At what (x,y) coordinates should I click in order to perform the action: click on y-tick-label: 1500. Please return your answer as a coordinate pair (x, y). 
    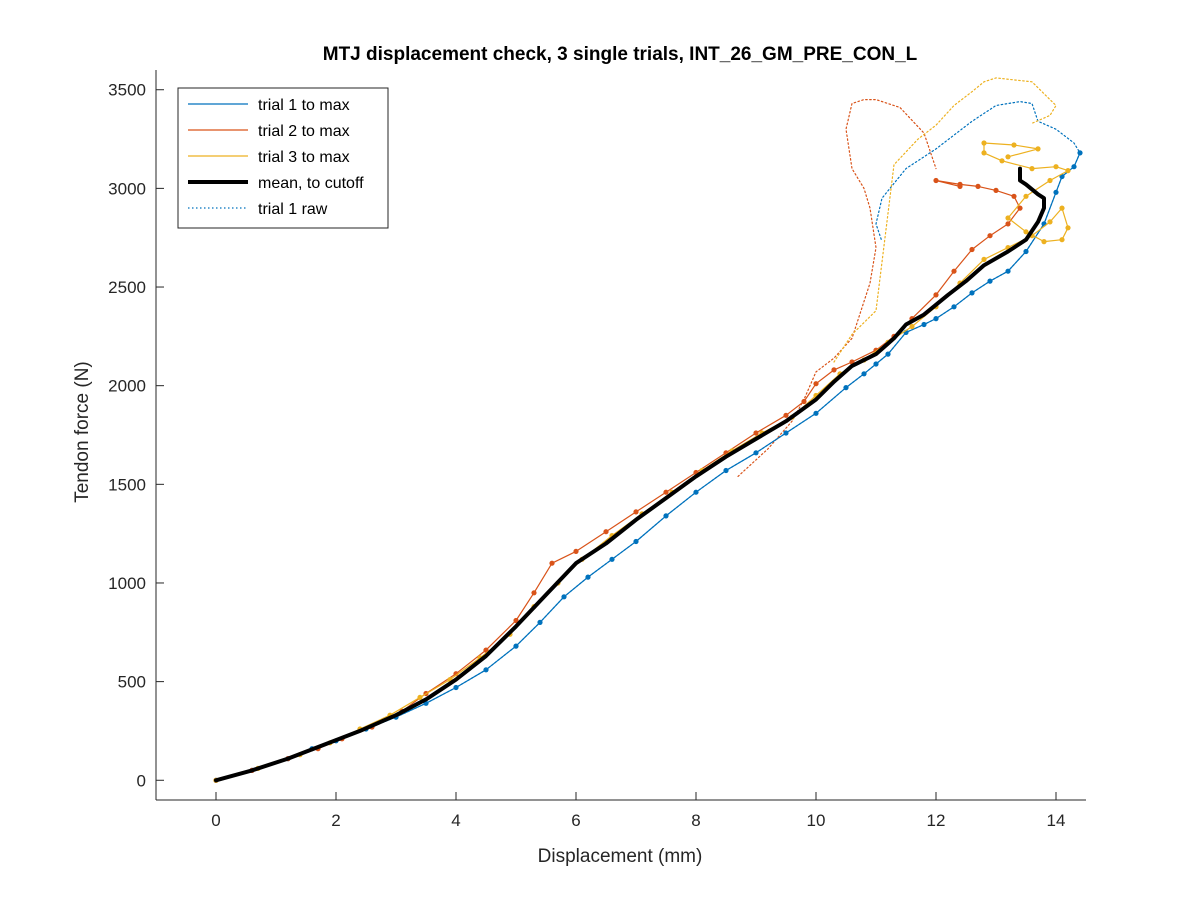
    Looking at the image, I should click on (127, 484).